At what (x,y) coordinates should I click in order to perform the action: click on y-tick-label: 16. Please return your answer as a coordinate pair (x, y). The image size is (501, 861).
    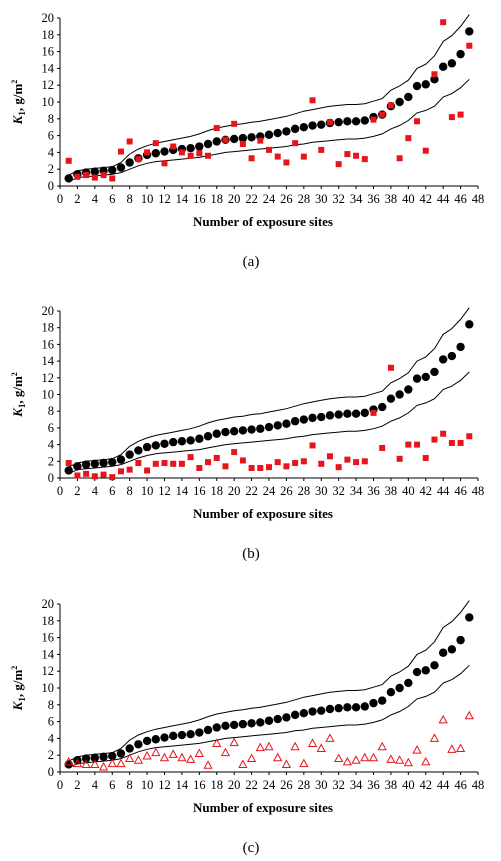
    Looking at the image, I should click on (48, 344).